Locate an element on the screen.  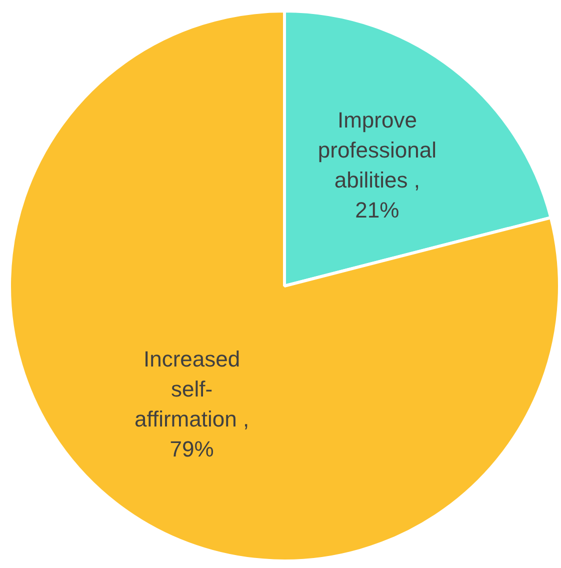
slice-label: Increased self-affirmation , 79% is located at coordinates (192, 404).